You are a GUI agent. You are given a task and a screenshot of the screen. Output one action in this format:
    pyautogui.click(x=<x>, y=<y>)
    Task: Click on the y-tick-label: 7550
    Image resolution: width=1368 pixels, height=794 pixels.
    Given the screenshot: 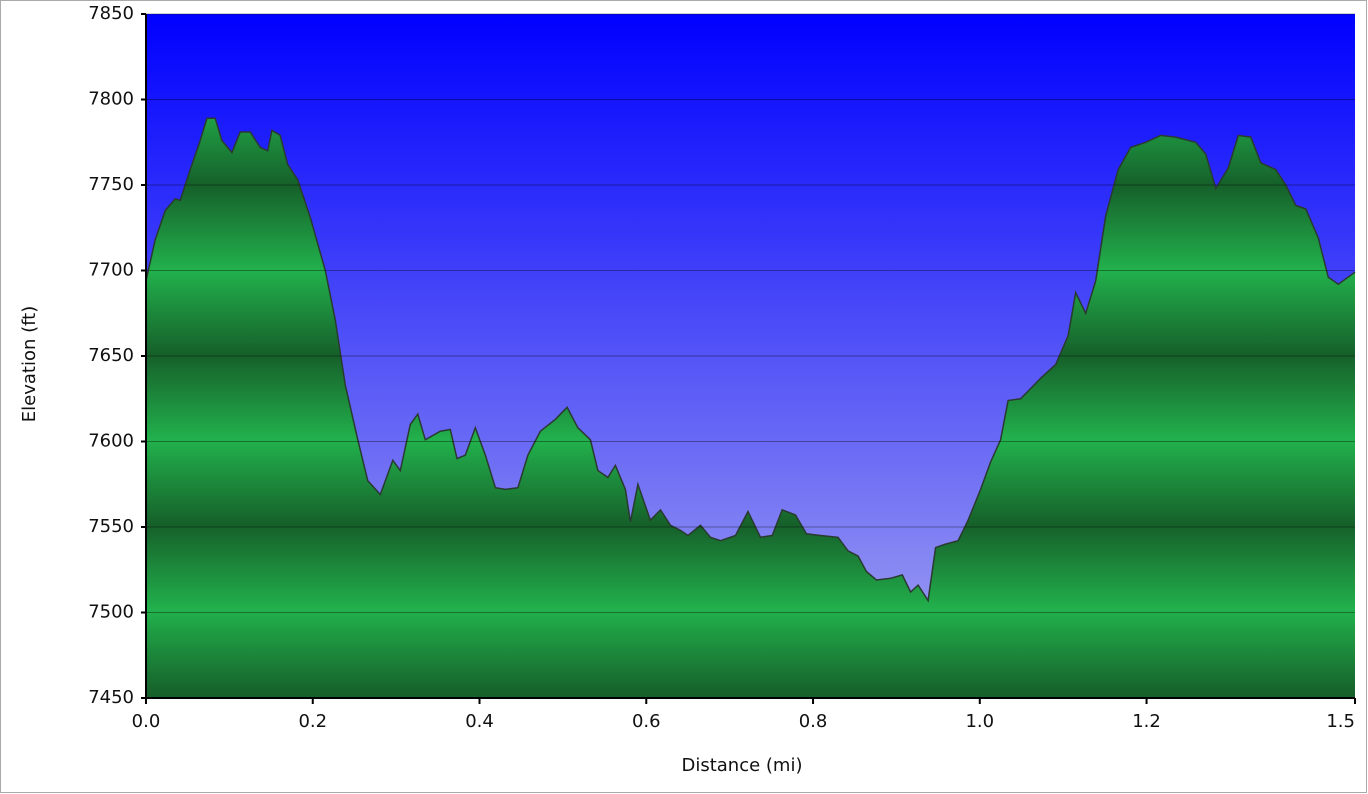 What is the action you would take?
    pyautogui.click(x=111, y=526)
    